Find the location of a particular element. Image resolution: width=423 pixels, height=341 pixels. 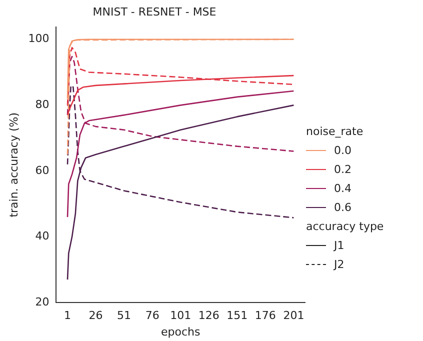

y-tick-label: 100 is located at coordinates (39, 39).